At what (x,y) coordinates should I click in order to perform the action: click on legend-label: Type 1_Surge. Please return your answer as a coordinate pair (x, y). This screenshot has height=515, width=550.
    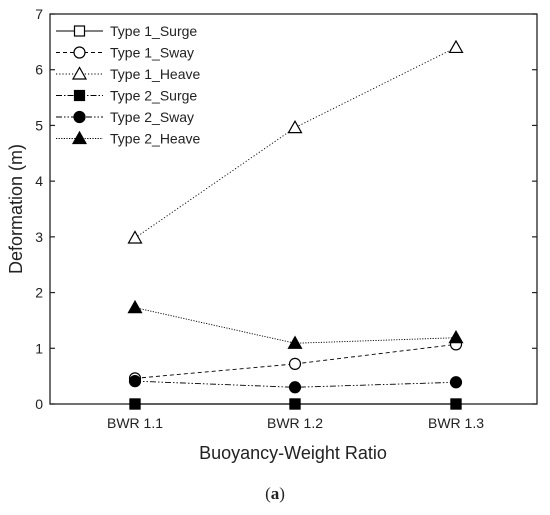
    Looking at the image, I should click on (153, 31).